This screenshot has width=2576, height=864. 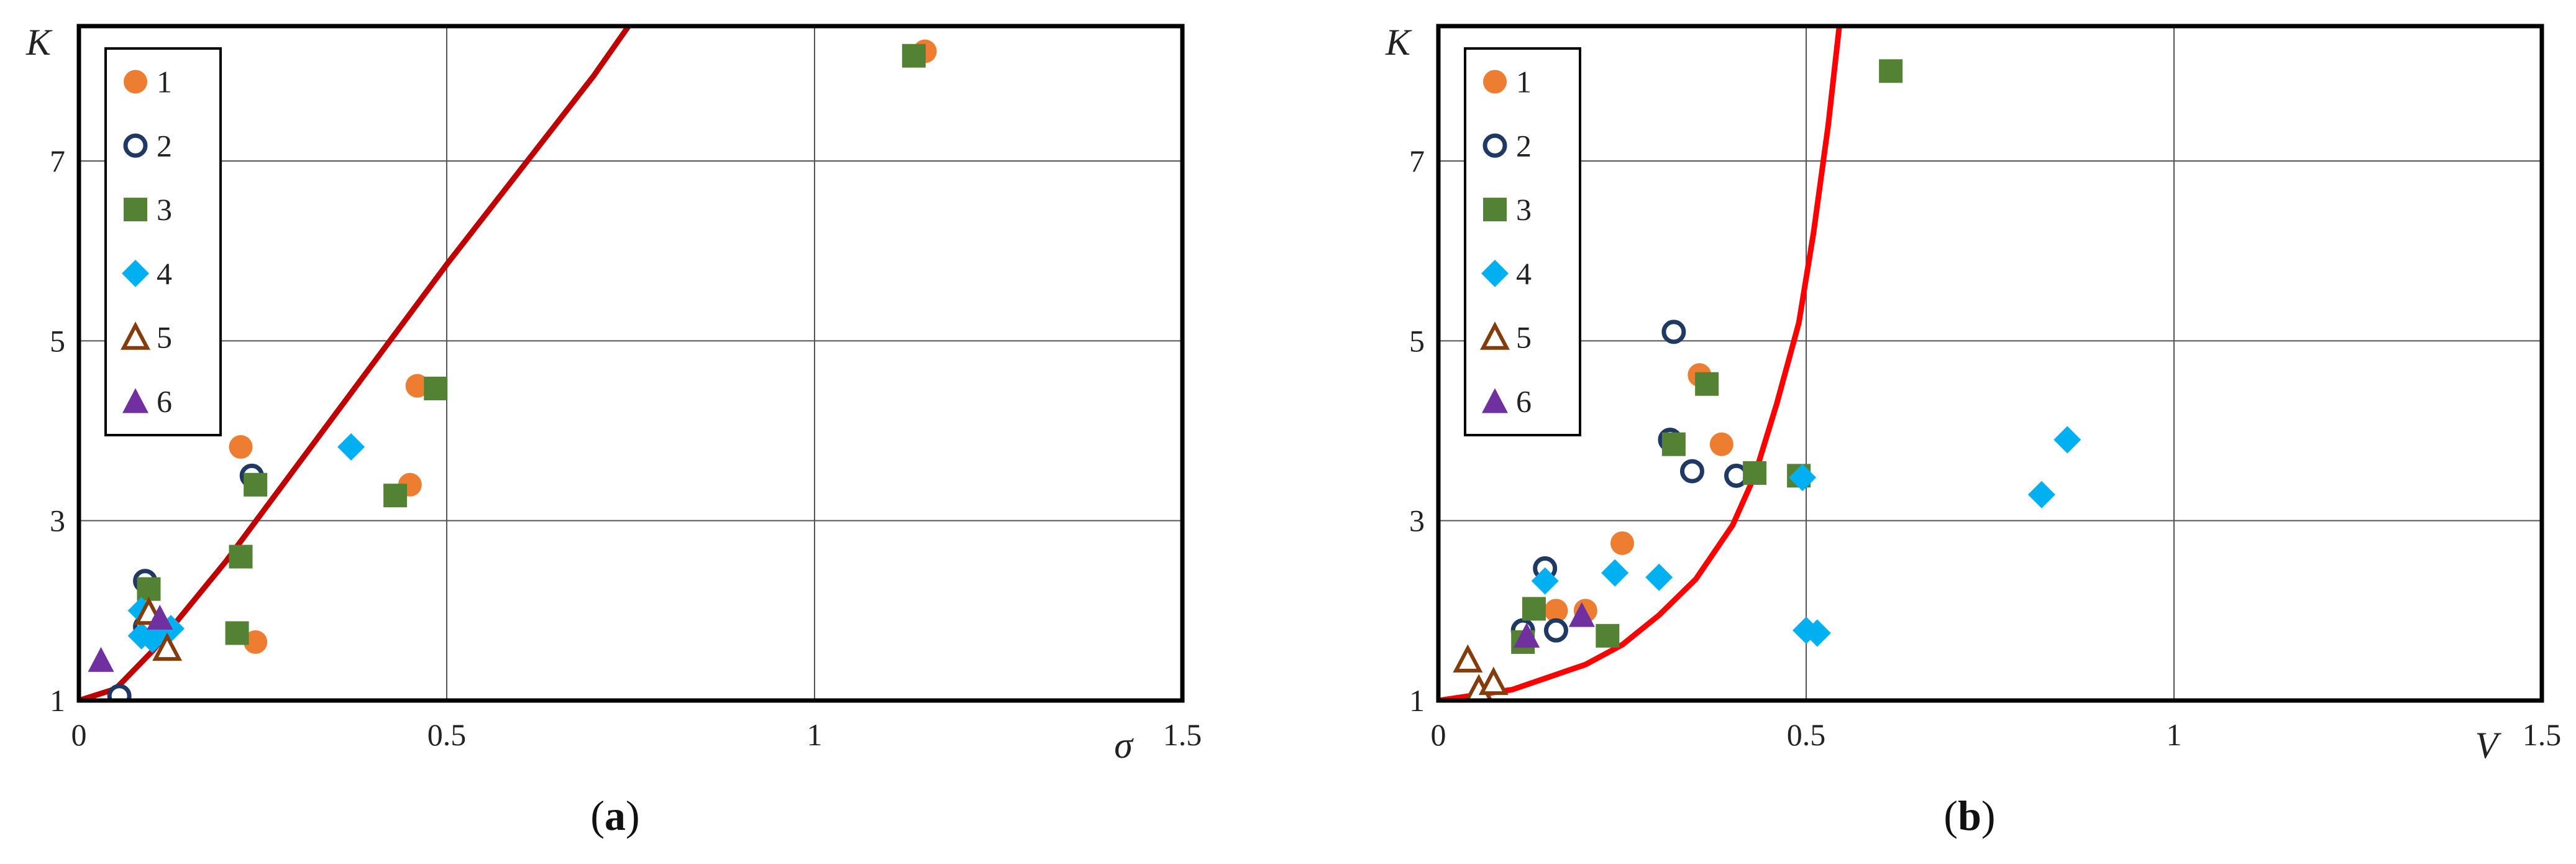 What do you see at coordinates (1124, 745) in the screenshot?
I see `x-axis-label: σ` at bounding box center [1124, 745].